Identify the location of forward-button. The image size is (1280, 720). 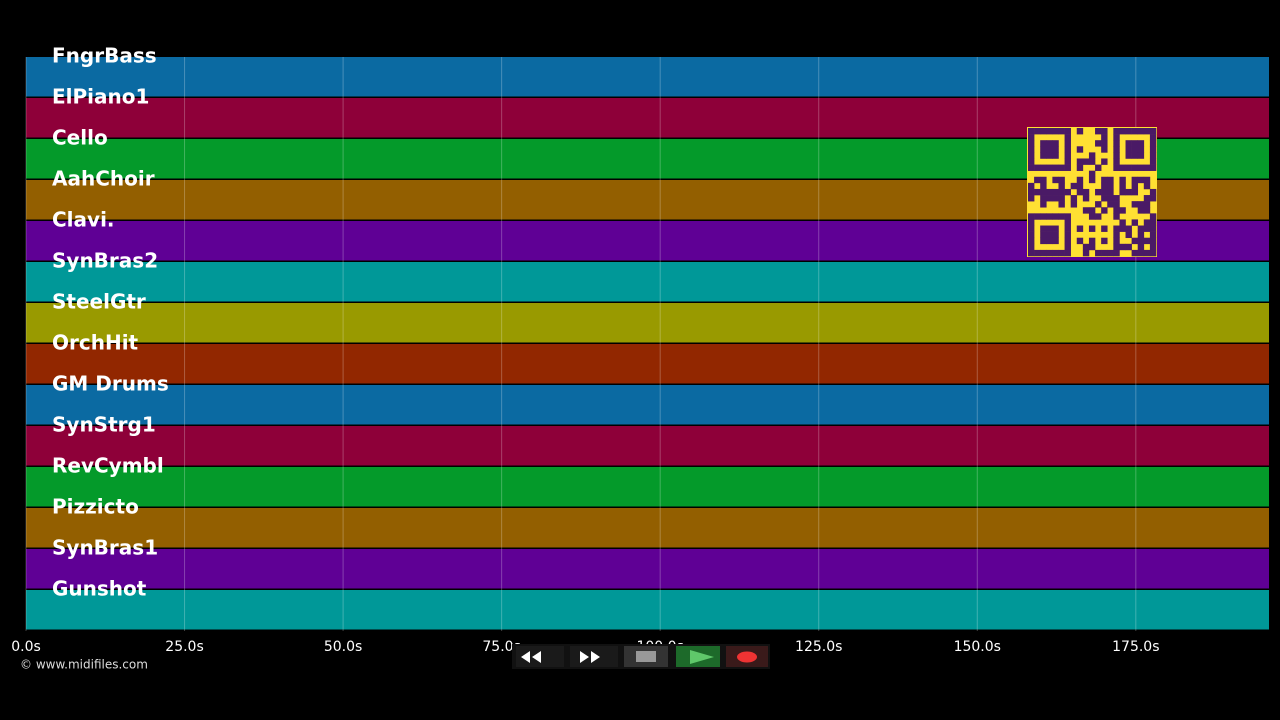
(594, 656).